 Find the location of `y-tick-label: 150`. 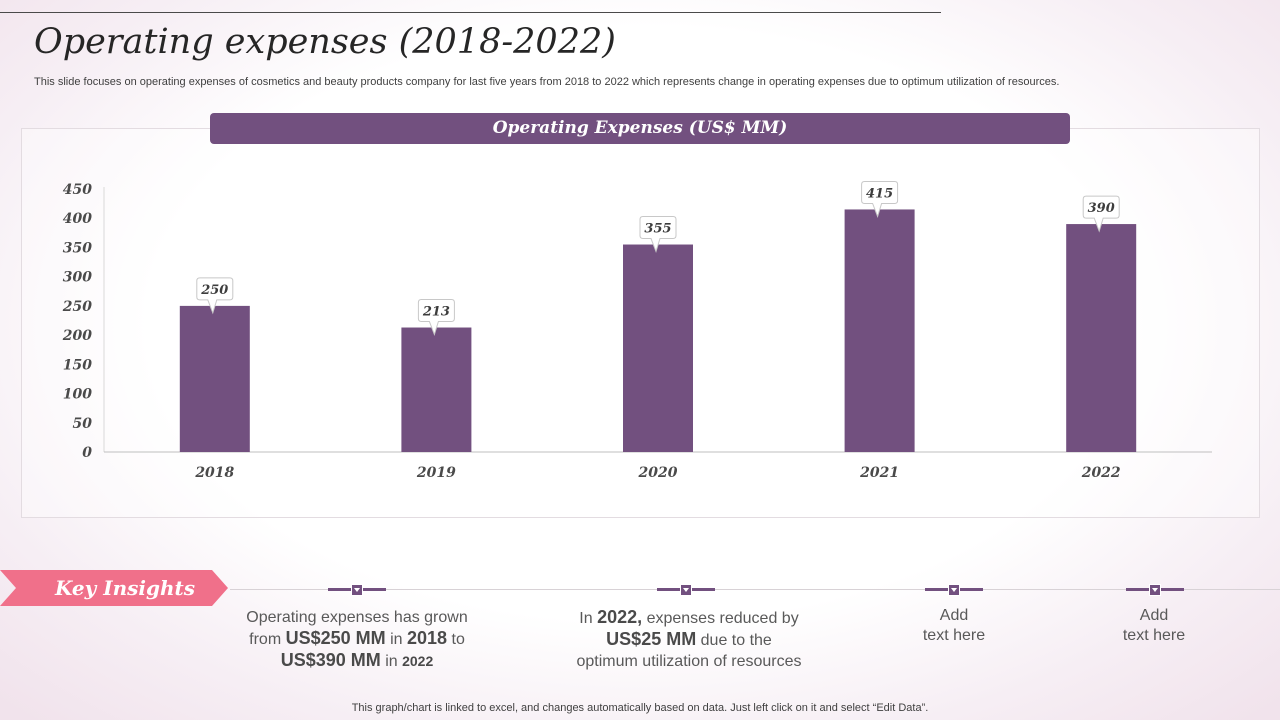

y-tick-label: 150 is located at coordinates (77, 365).